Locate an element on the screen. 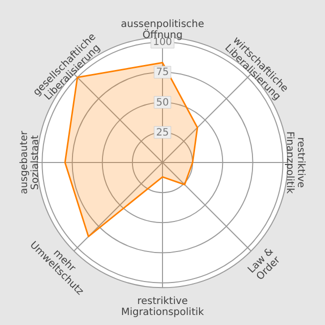  spoke-label: restriktive Finanzpolitik is located at coordinates (295, 162).